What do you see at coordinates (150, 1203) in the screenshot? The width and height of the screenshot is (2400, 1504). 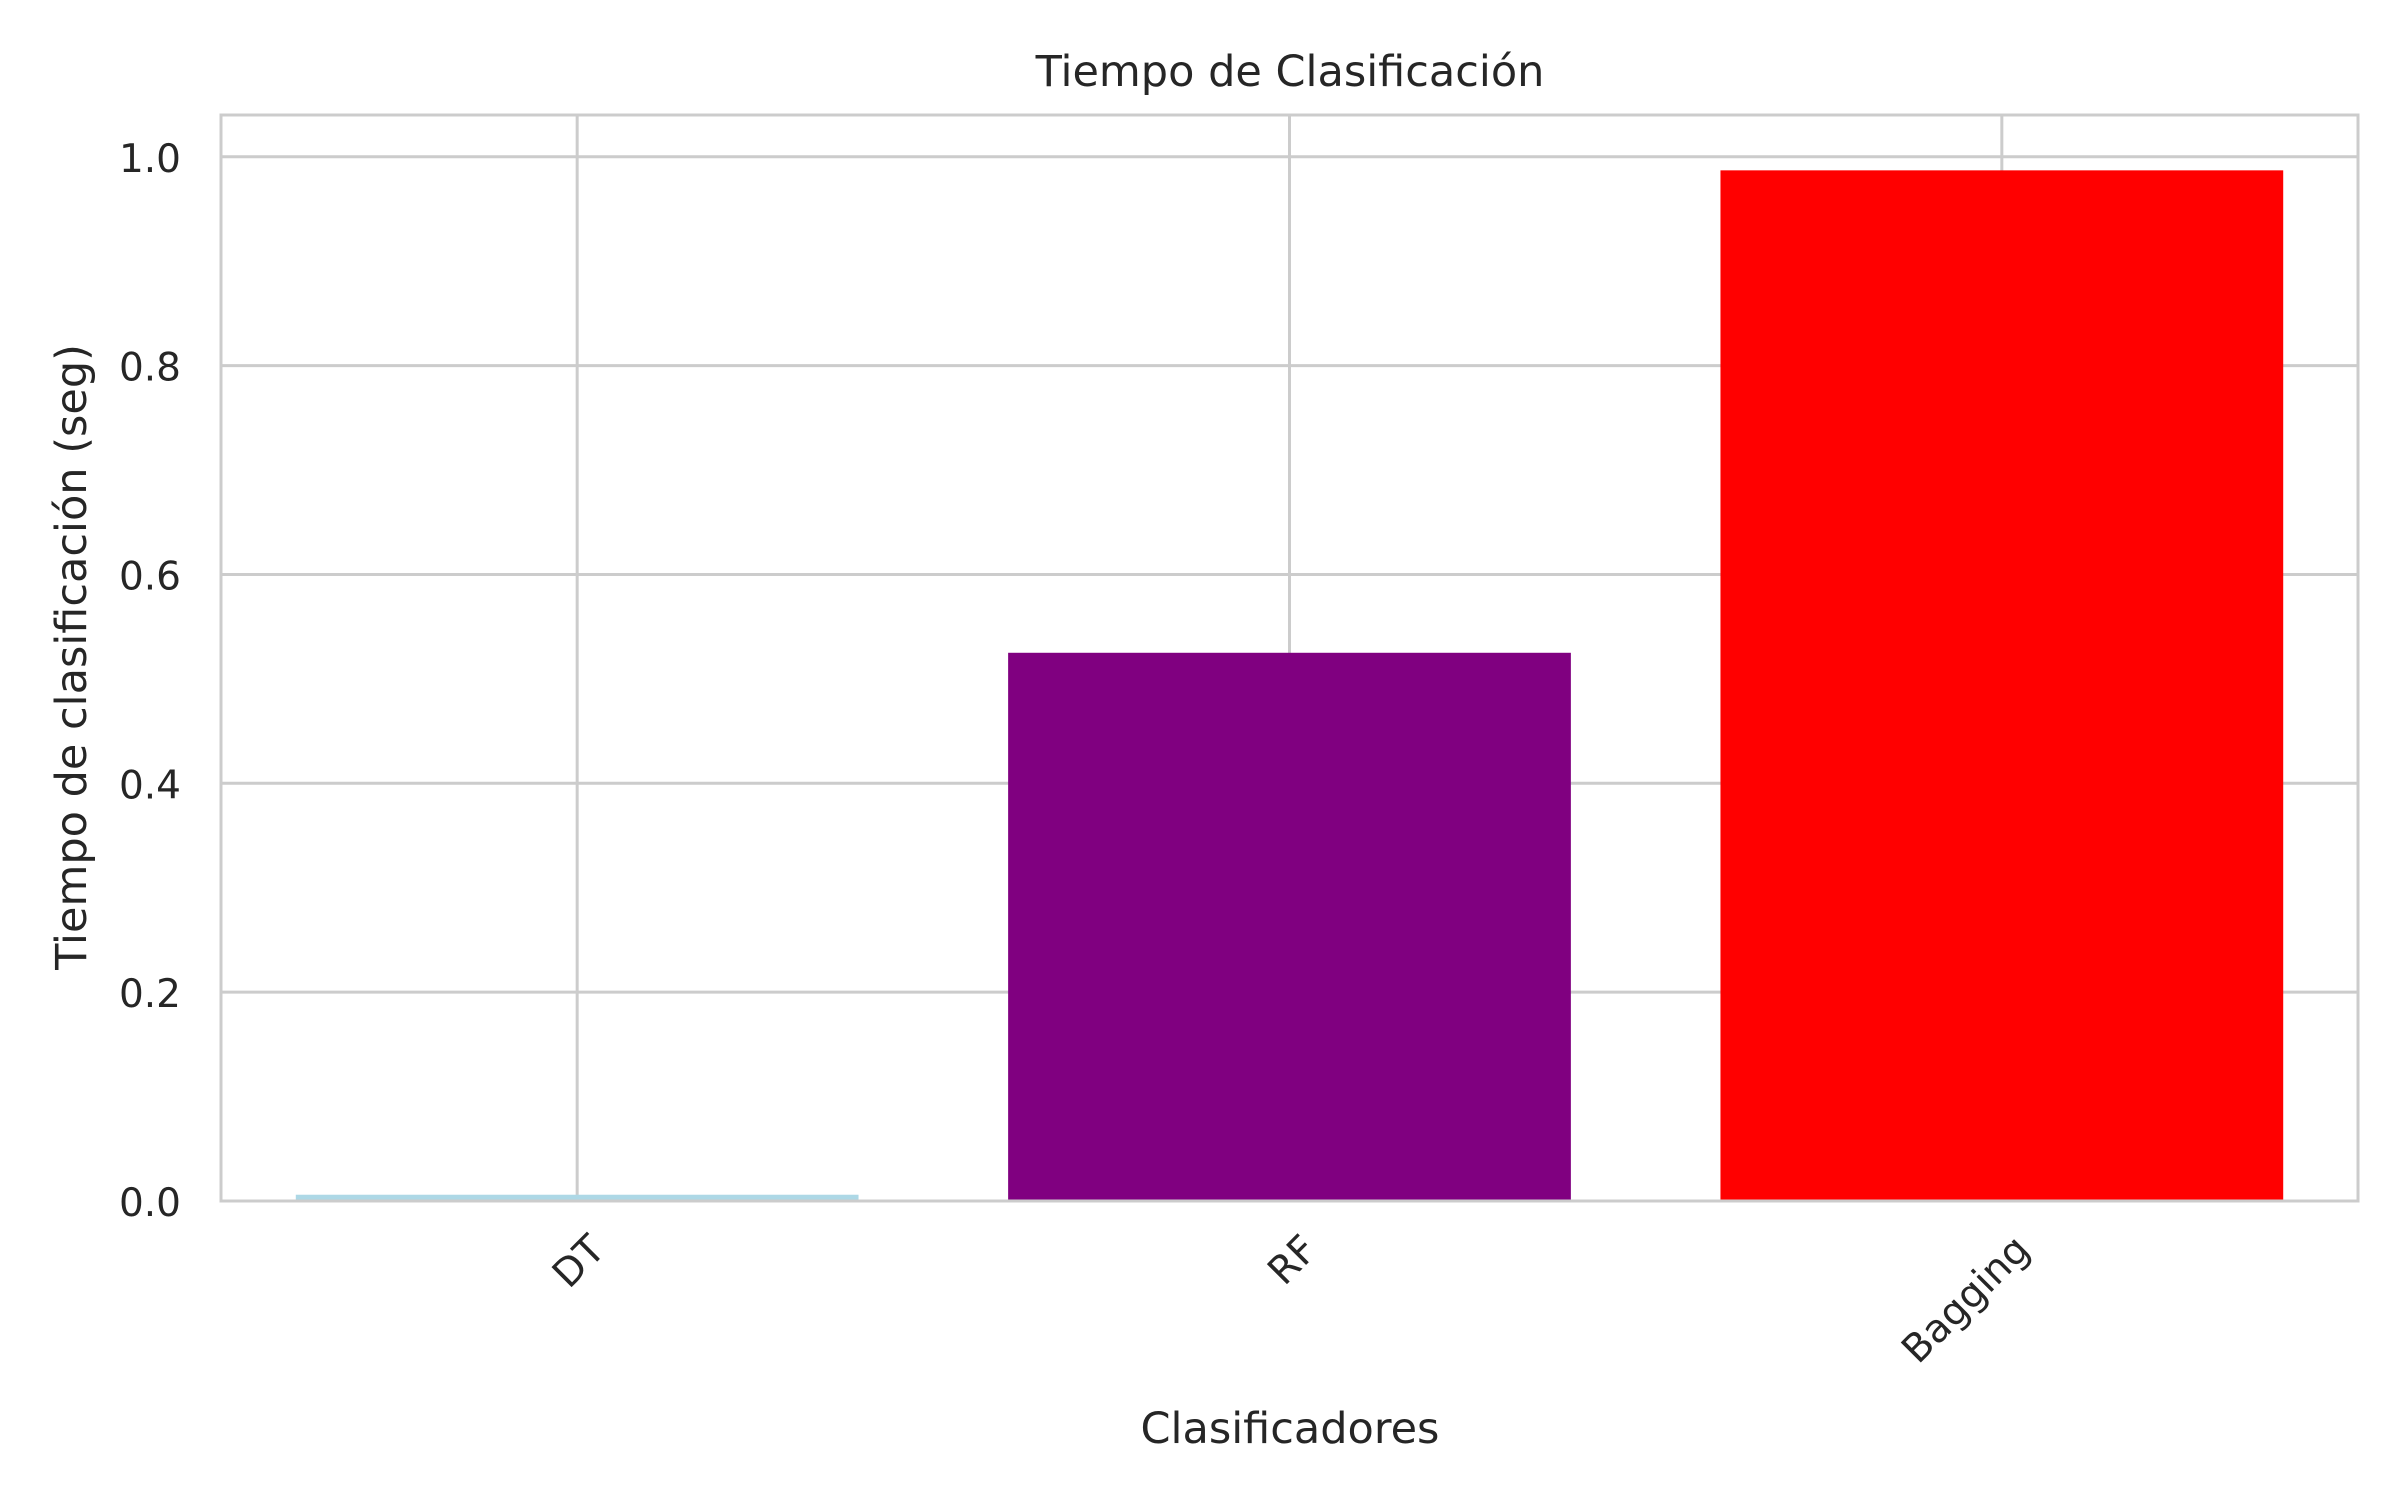 I see `y-tick-label: 0.0` at bounding box center [150, 1203].